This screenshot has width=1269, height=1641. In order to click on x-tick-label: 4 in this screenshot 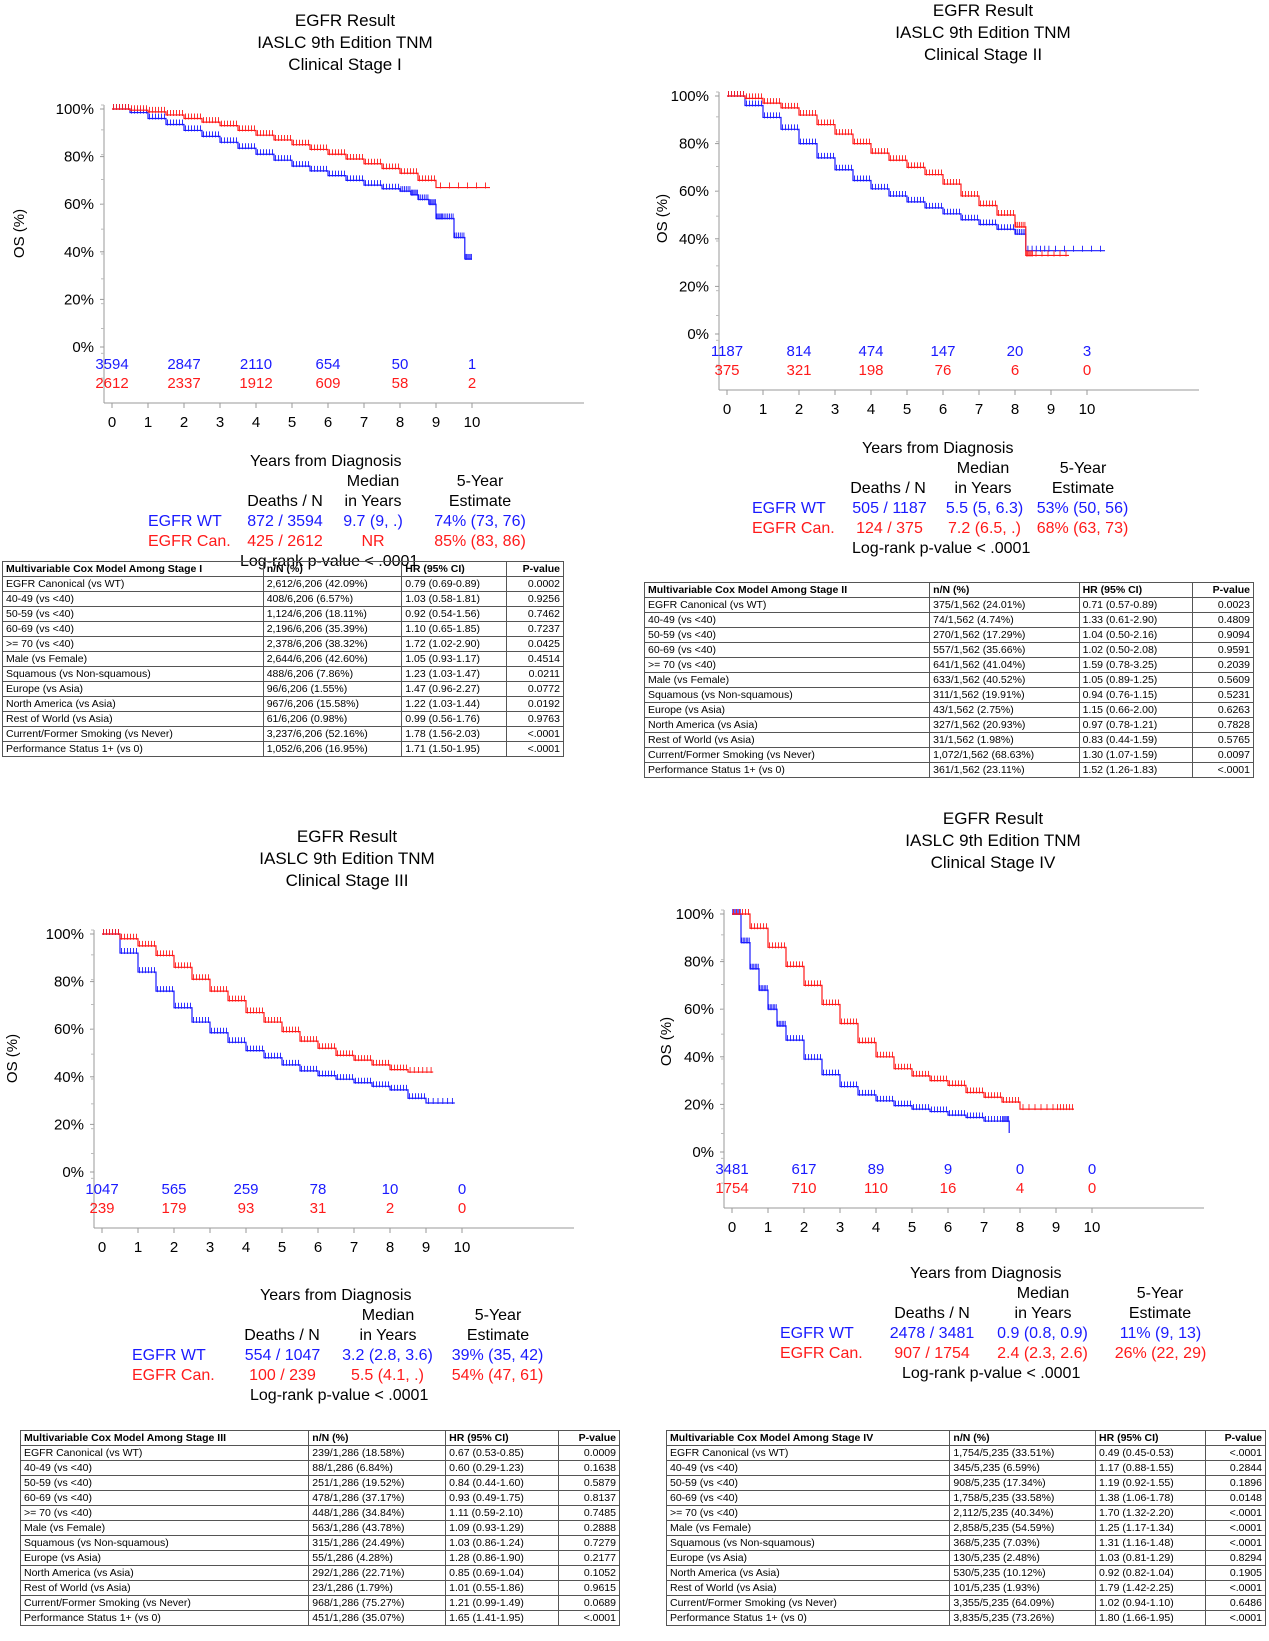, I will do `click(871, 409)`.